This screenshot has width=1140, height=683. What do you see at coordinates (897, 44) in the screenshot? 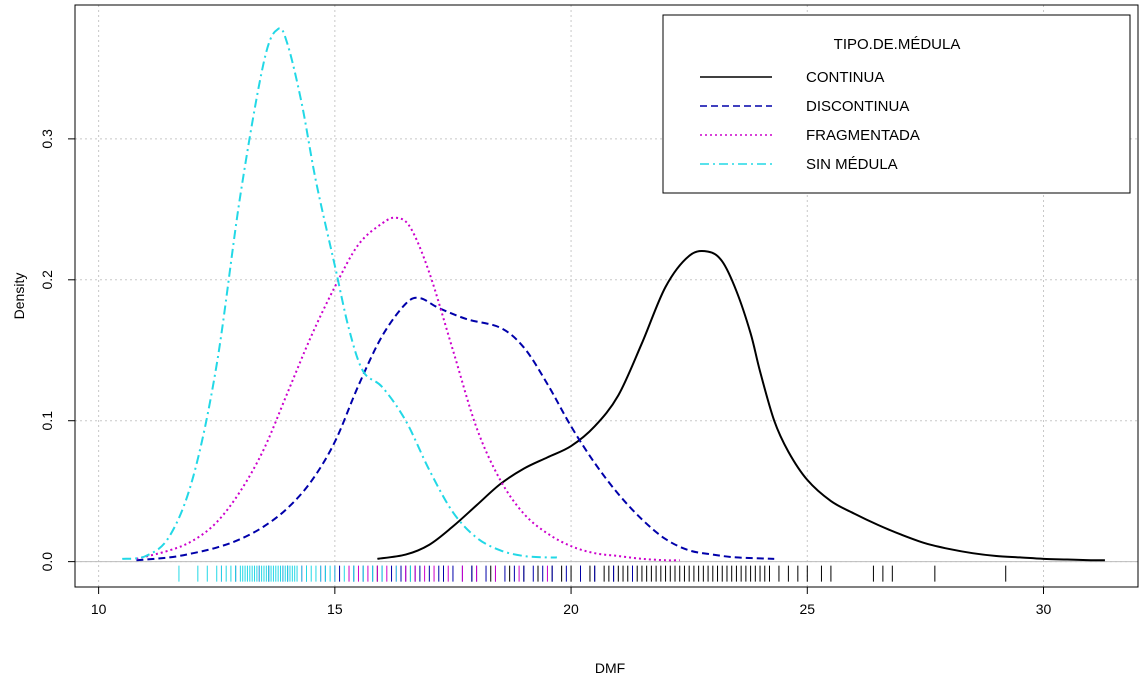
I see `legend-title: TIPO.DE.MÉDULA` at bounding box center [897, 44].